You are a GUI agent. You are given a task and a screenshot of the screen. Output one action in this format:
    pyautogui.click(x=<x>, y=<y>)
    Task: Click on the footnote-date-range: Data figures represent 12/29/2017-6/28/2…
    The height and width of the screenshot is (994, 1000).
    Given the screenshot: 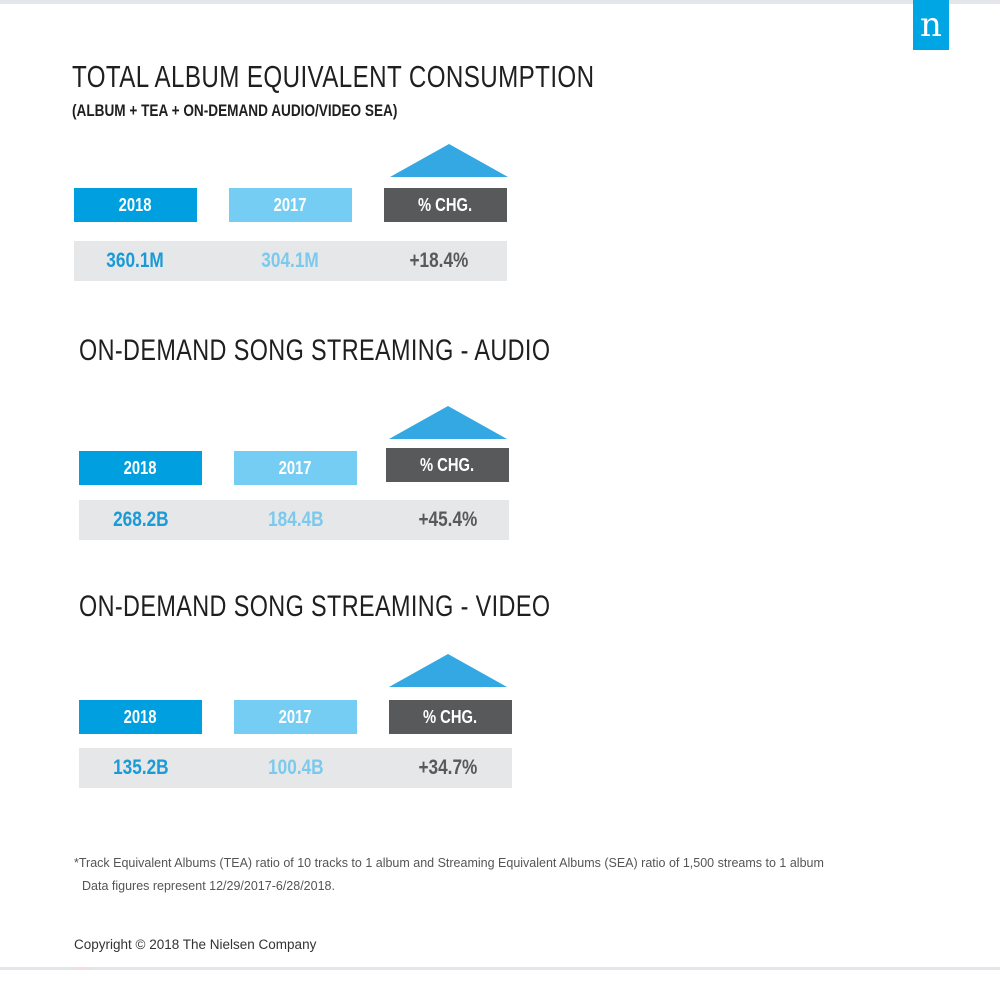 What is the action you would take?
    pyautogui.click(x=208, y=886)
    